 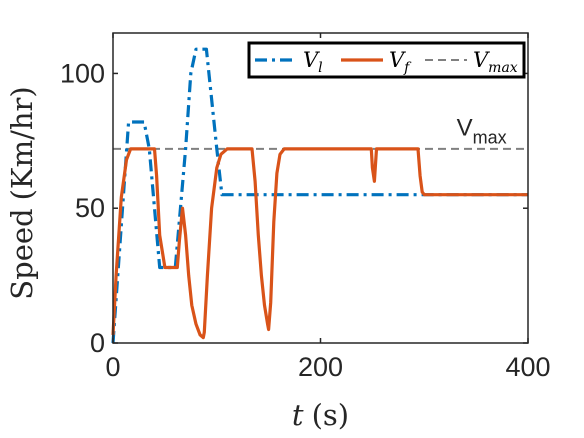 What do you see at coordinates (465, 127) in the screenshot?
I see `vmax-annotation-main: V` at bounding box center [465, 127].